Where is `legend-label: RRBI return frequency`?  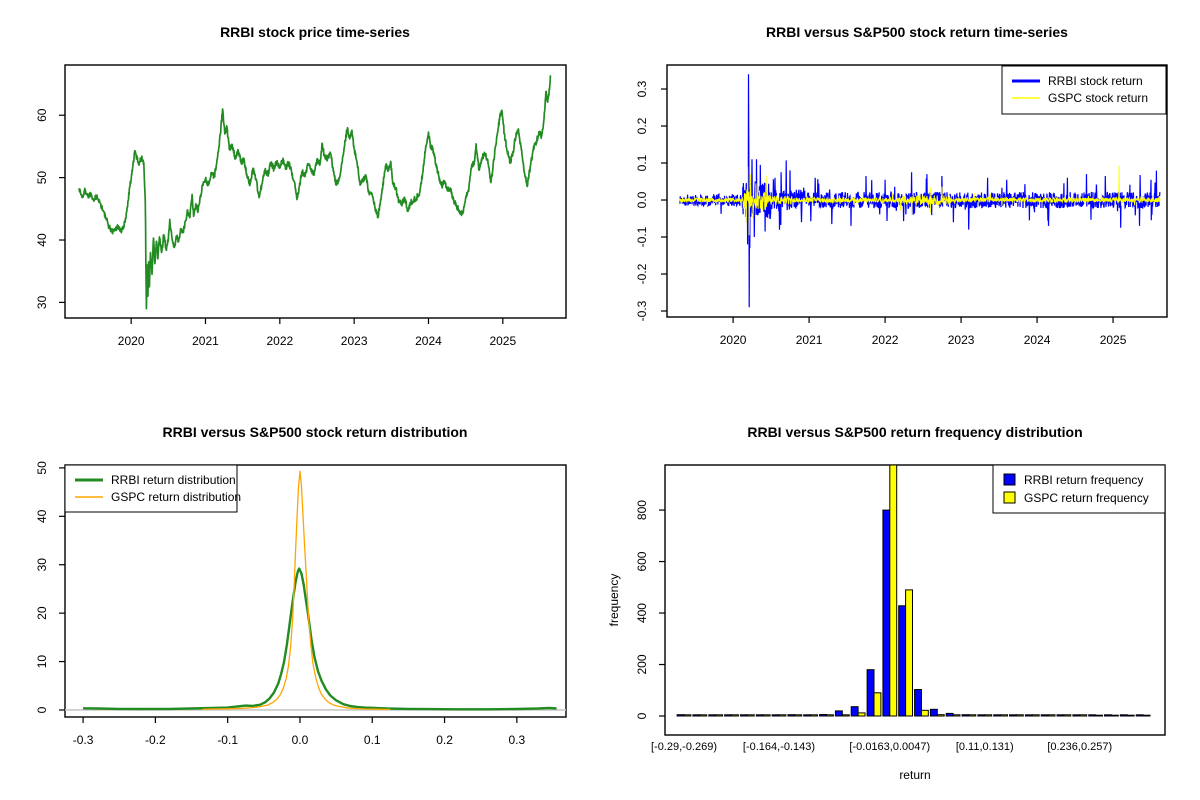 legend-label: RRBI return frequency is located at coordinates (1083, 480).